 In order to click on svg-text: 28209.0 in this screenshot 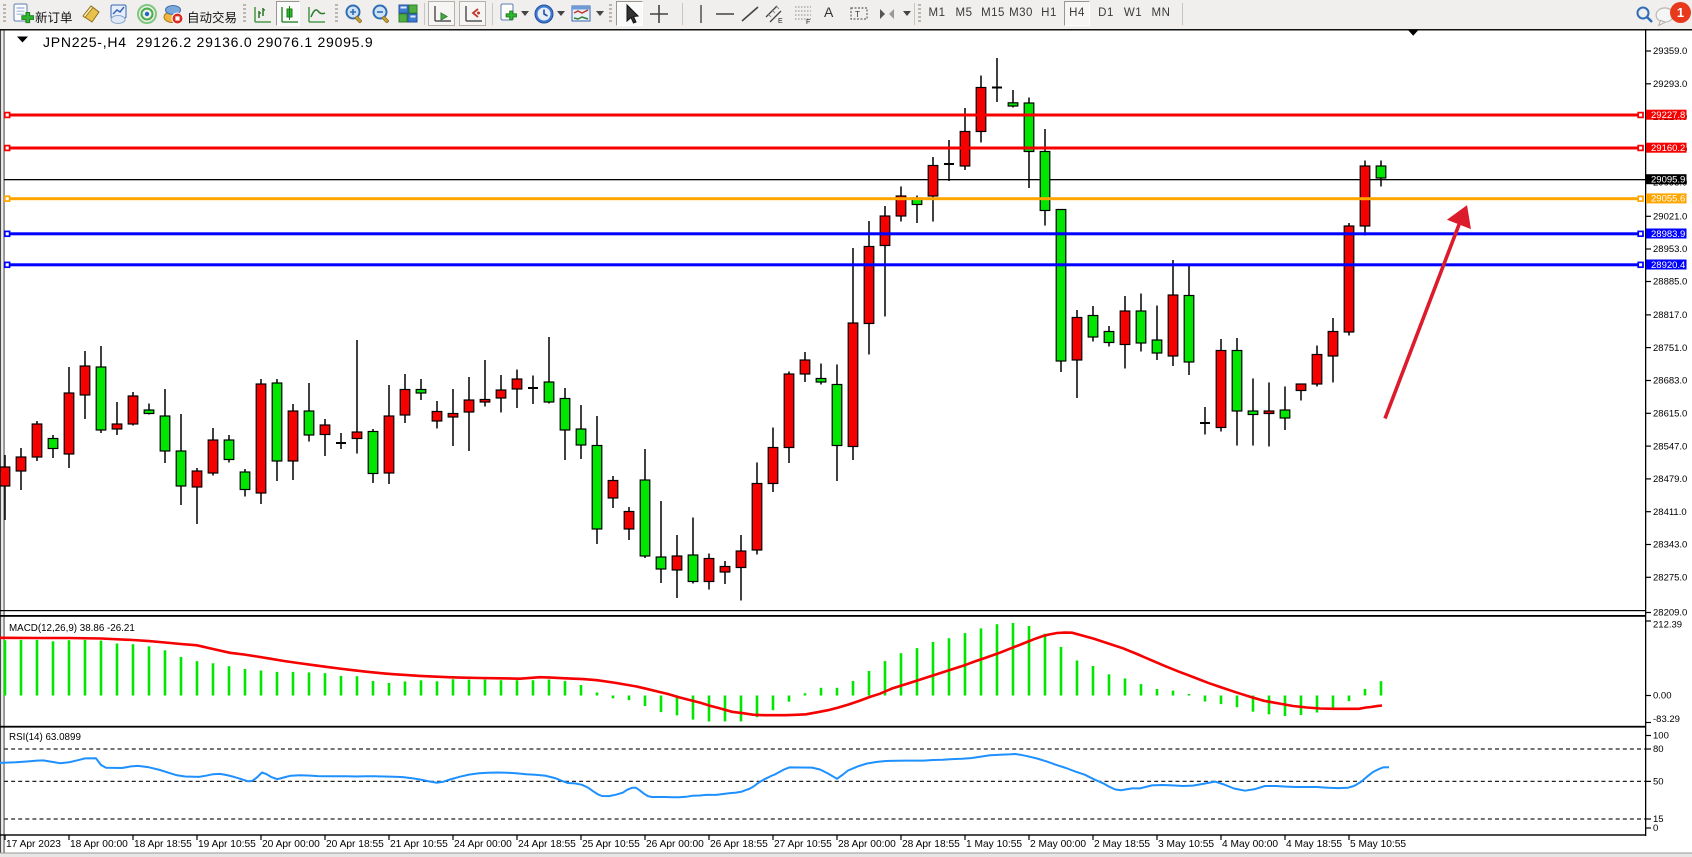, I will do `click(1670, 613)`.